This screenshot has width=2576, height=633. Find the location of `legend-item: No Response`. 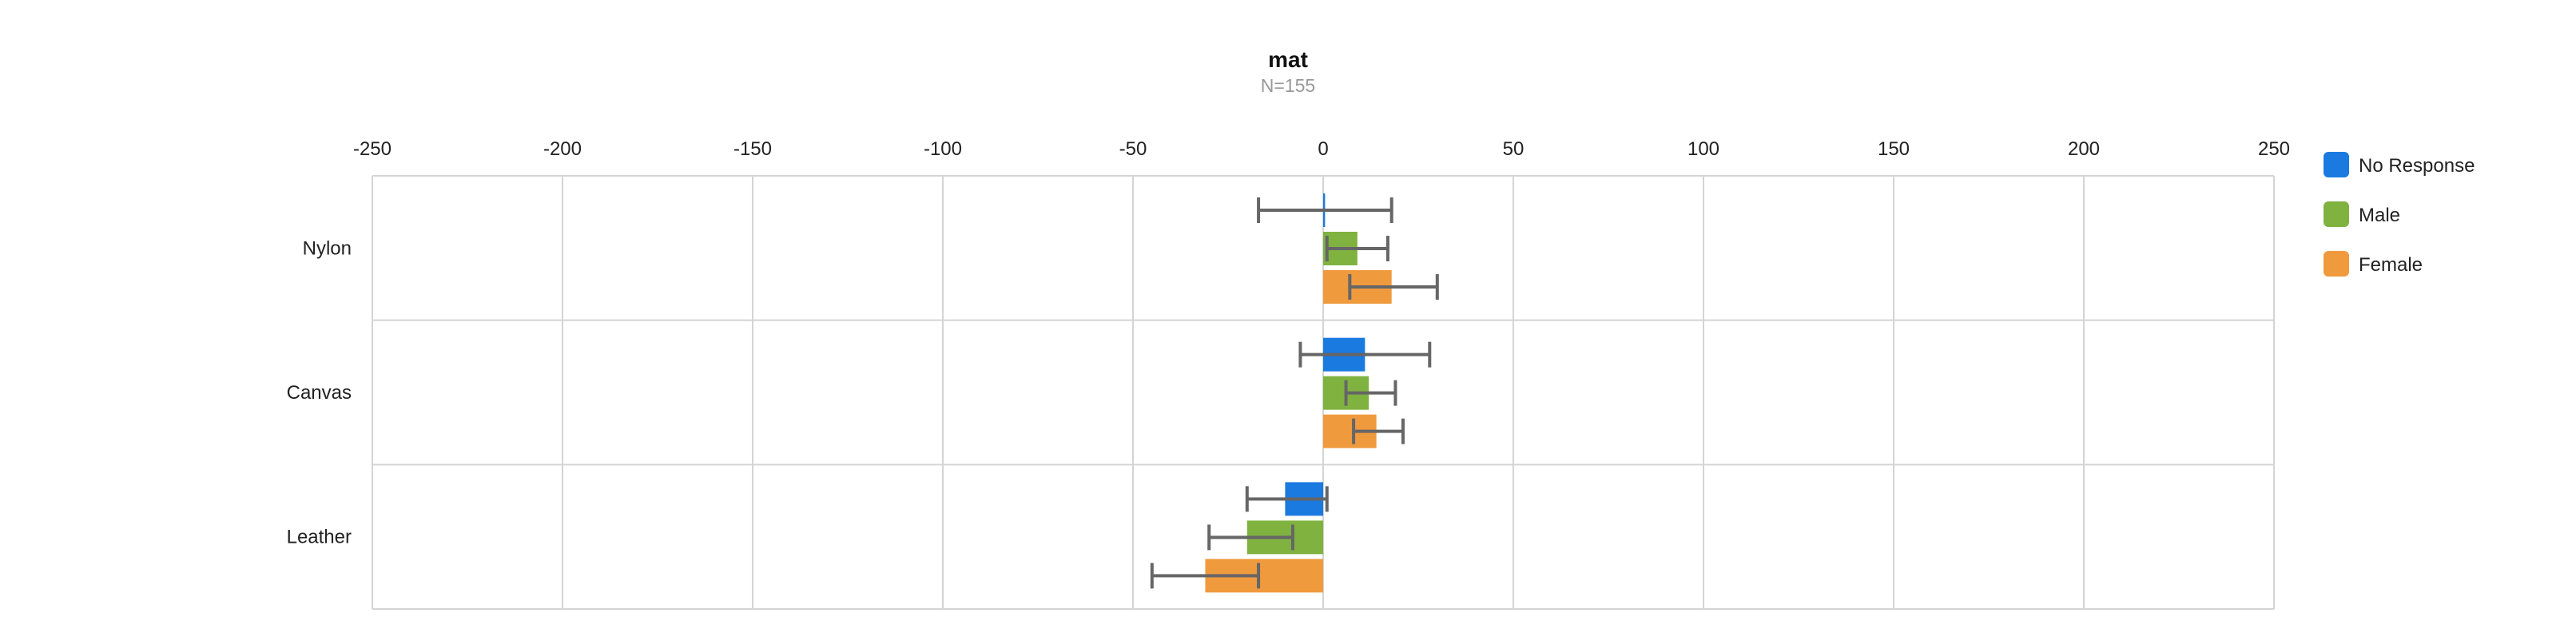

legend-item: No Response is located at coordinates (2399, 164).